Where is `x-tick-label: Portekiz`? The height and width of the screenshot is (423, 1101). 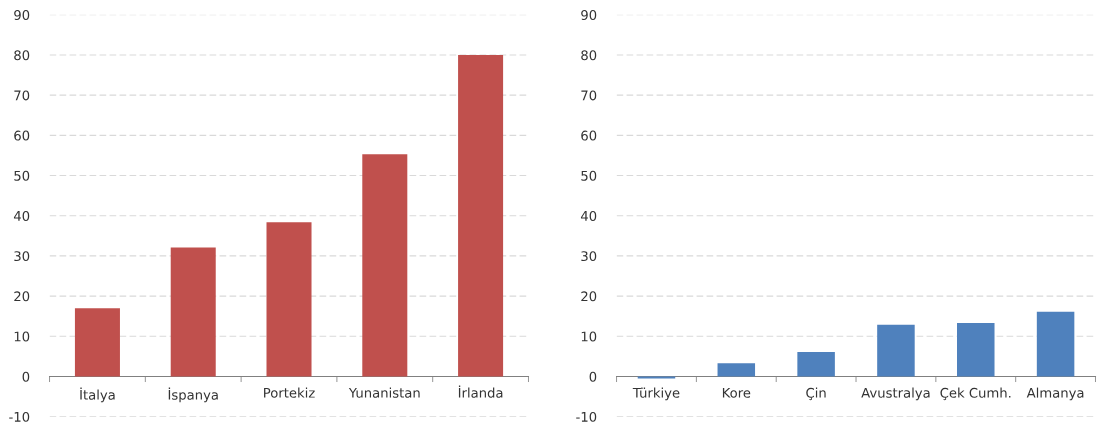 x-tick-label: Portekiz is located at coordinates (289, 392).